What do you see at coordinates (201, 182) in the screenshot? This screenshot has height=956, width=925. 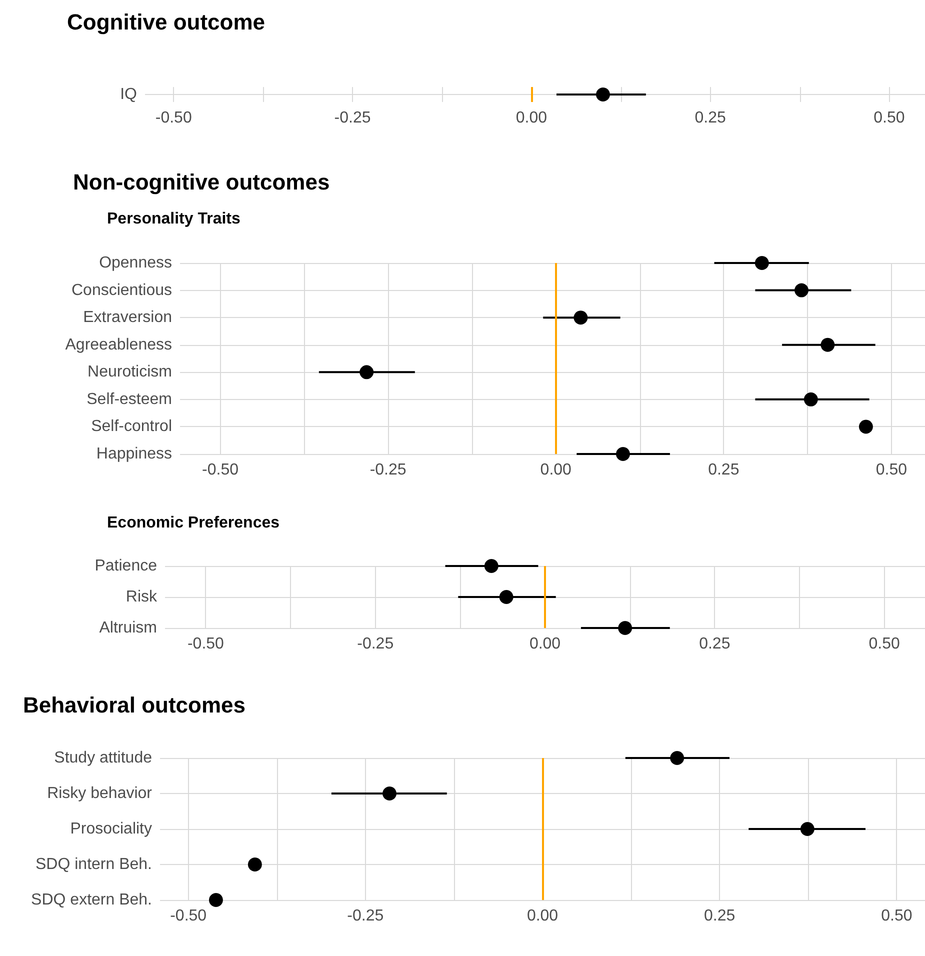 I see `chart-title: Non-cognitive outcomes` at bounding box center [201, 182].